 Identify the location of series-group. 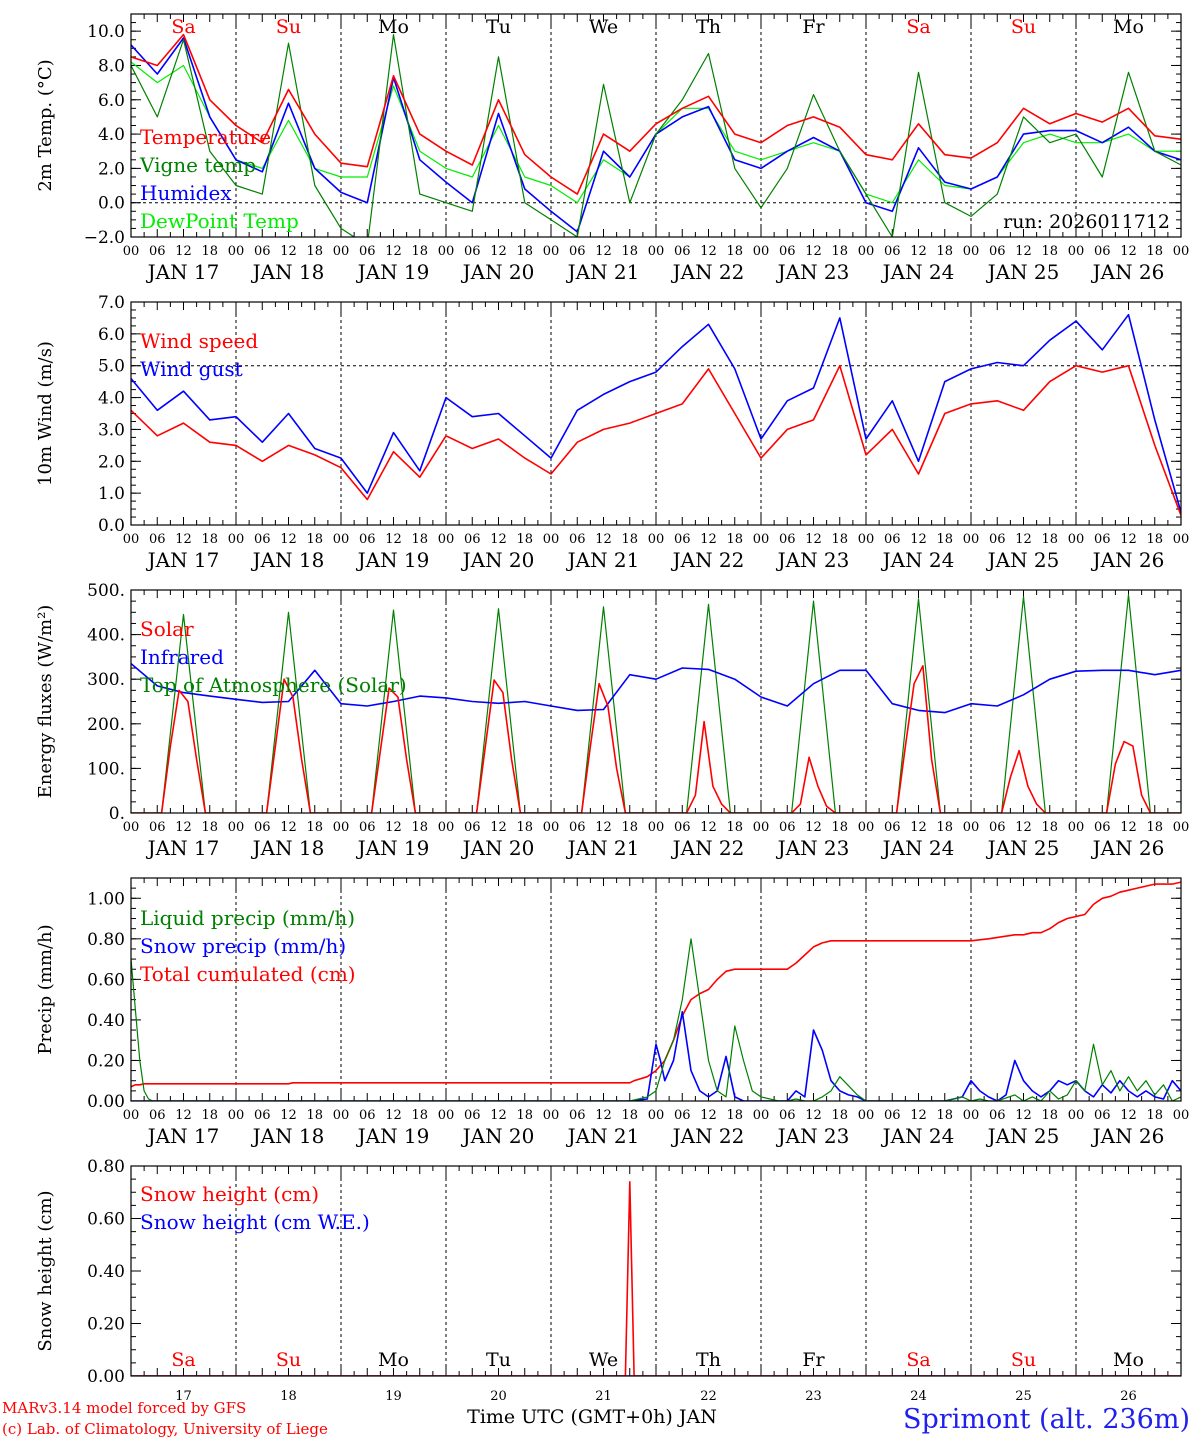
(656, 1278).